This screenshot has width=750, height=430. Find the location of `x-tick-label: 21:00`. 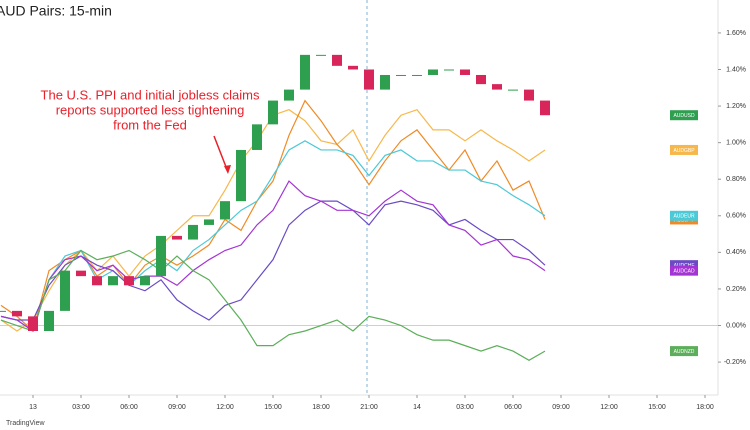

x-tick-label: 21:00 is located at coordinates (369, 407).